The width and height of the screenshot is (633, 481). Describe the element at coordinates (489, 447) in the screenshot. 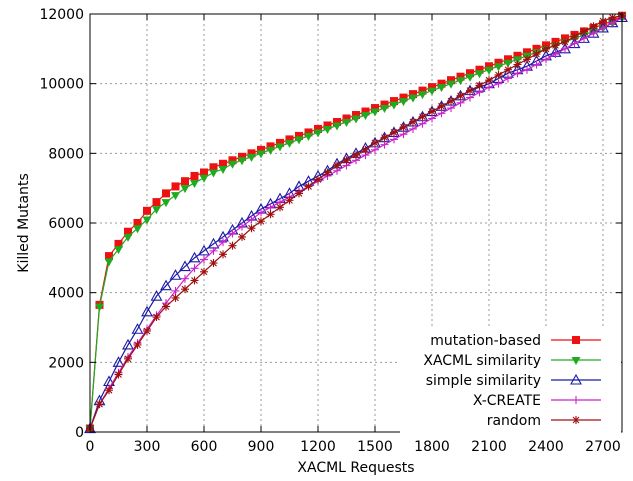

I see `x-tick-label: 2100` at that location.